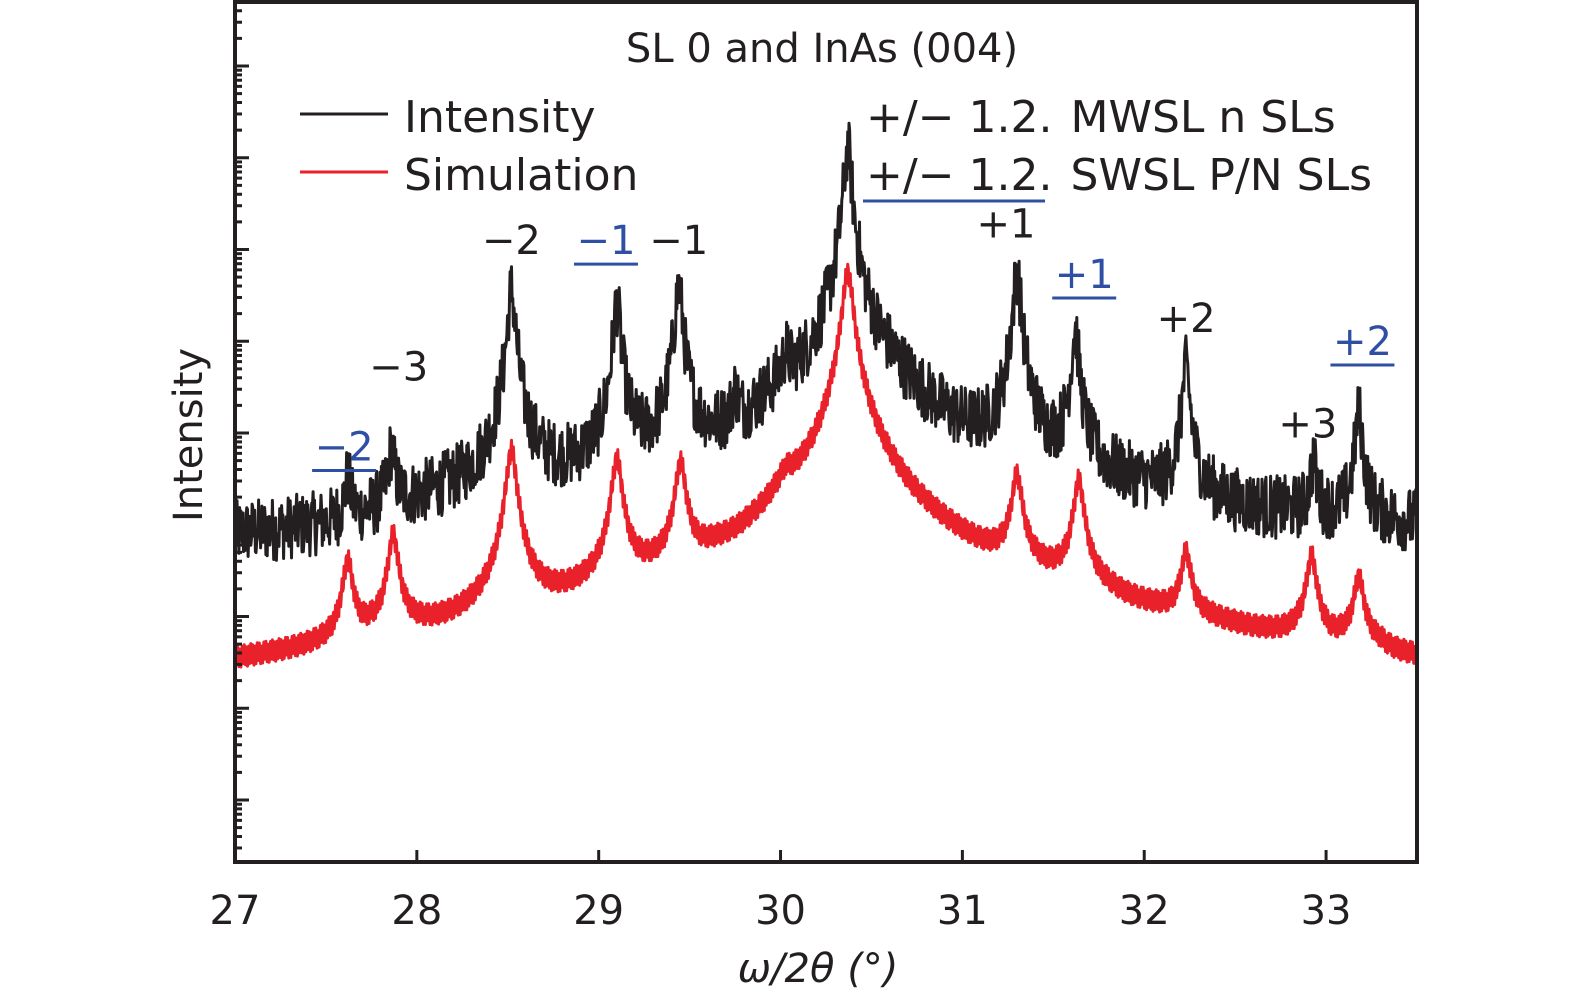 The image size is (1575, 999). What do you see at coordinates (1084, 275) in the screenshot?
I see `peak-label-swsl-p1: +1` at bounding box center [1084, 275].